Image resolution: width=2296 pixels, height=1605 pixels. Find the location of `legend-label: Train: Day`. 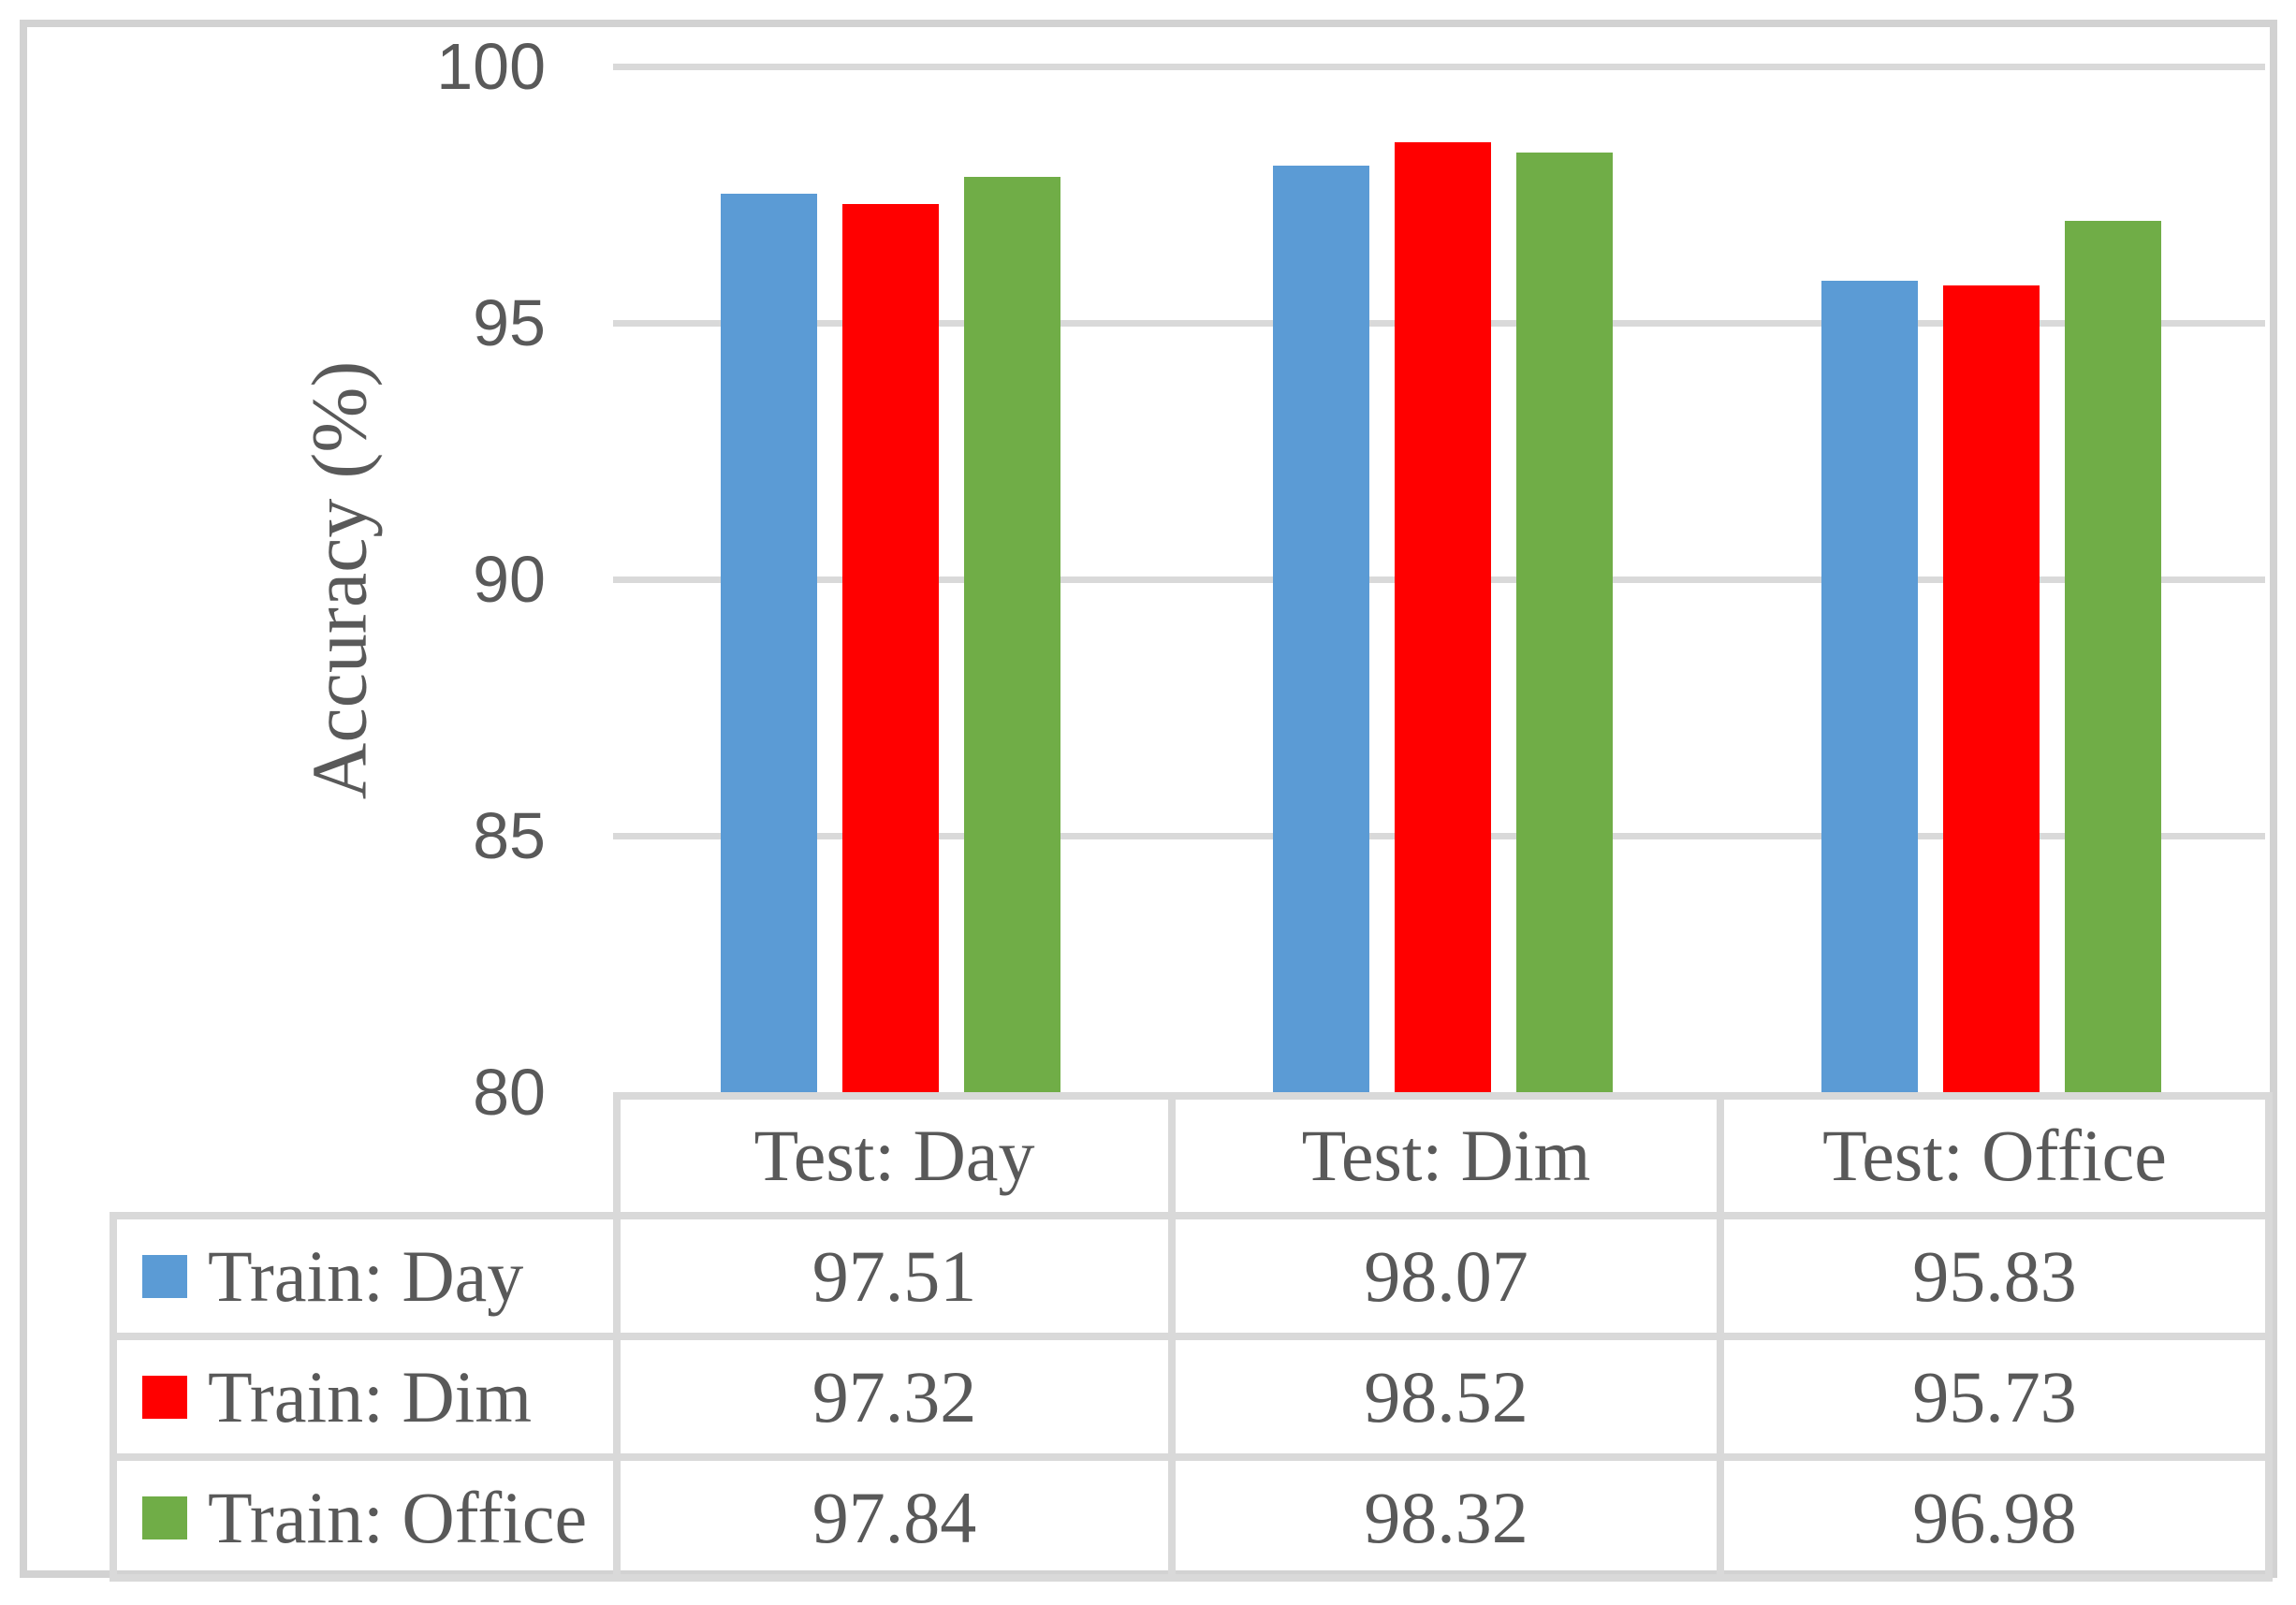

legend-label: Train: Day is located at coordinates (366, 1275).